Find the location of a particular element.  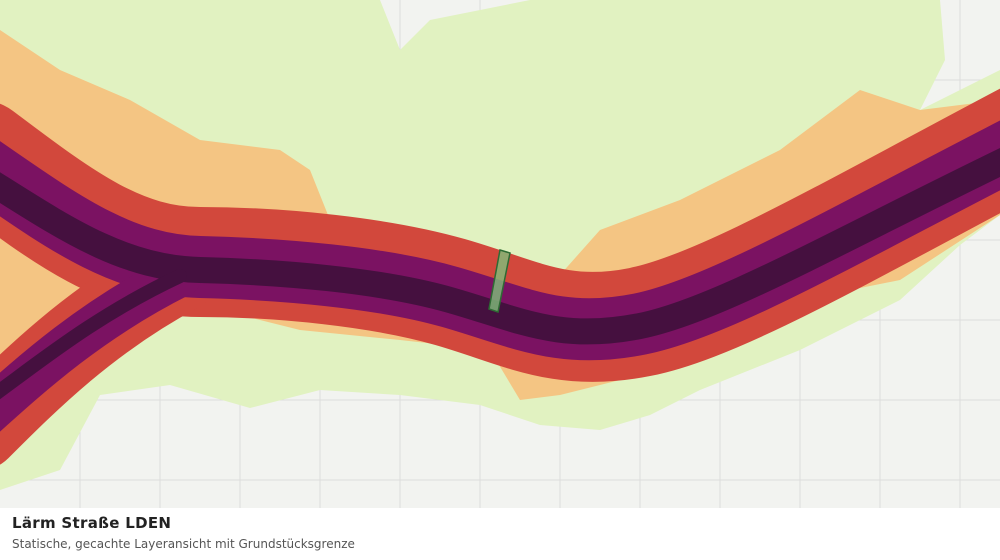

parcel-boundary is located at coordinates (499, 281).